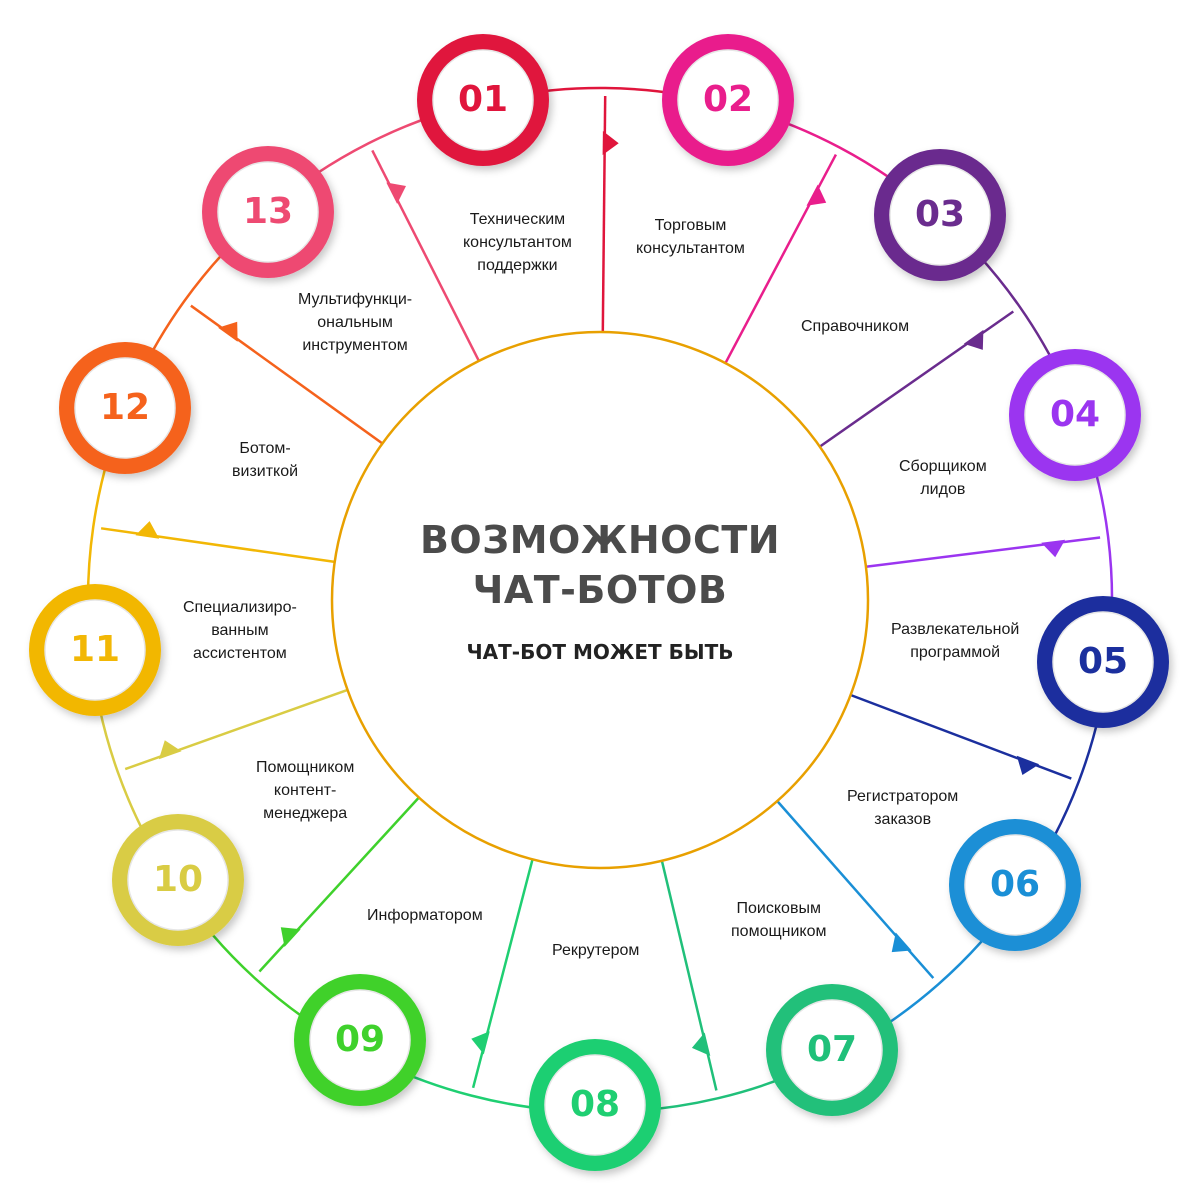  Describe the element at coordinates (855, 326) in the screenshot. I see `node-label-03: Справочником` at that location.